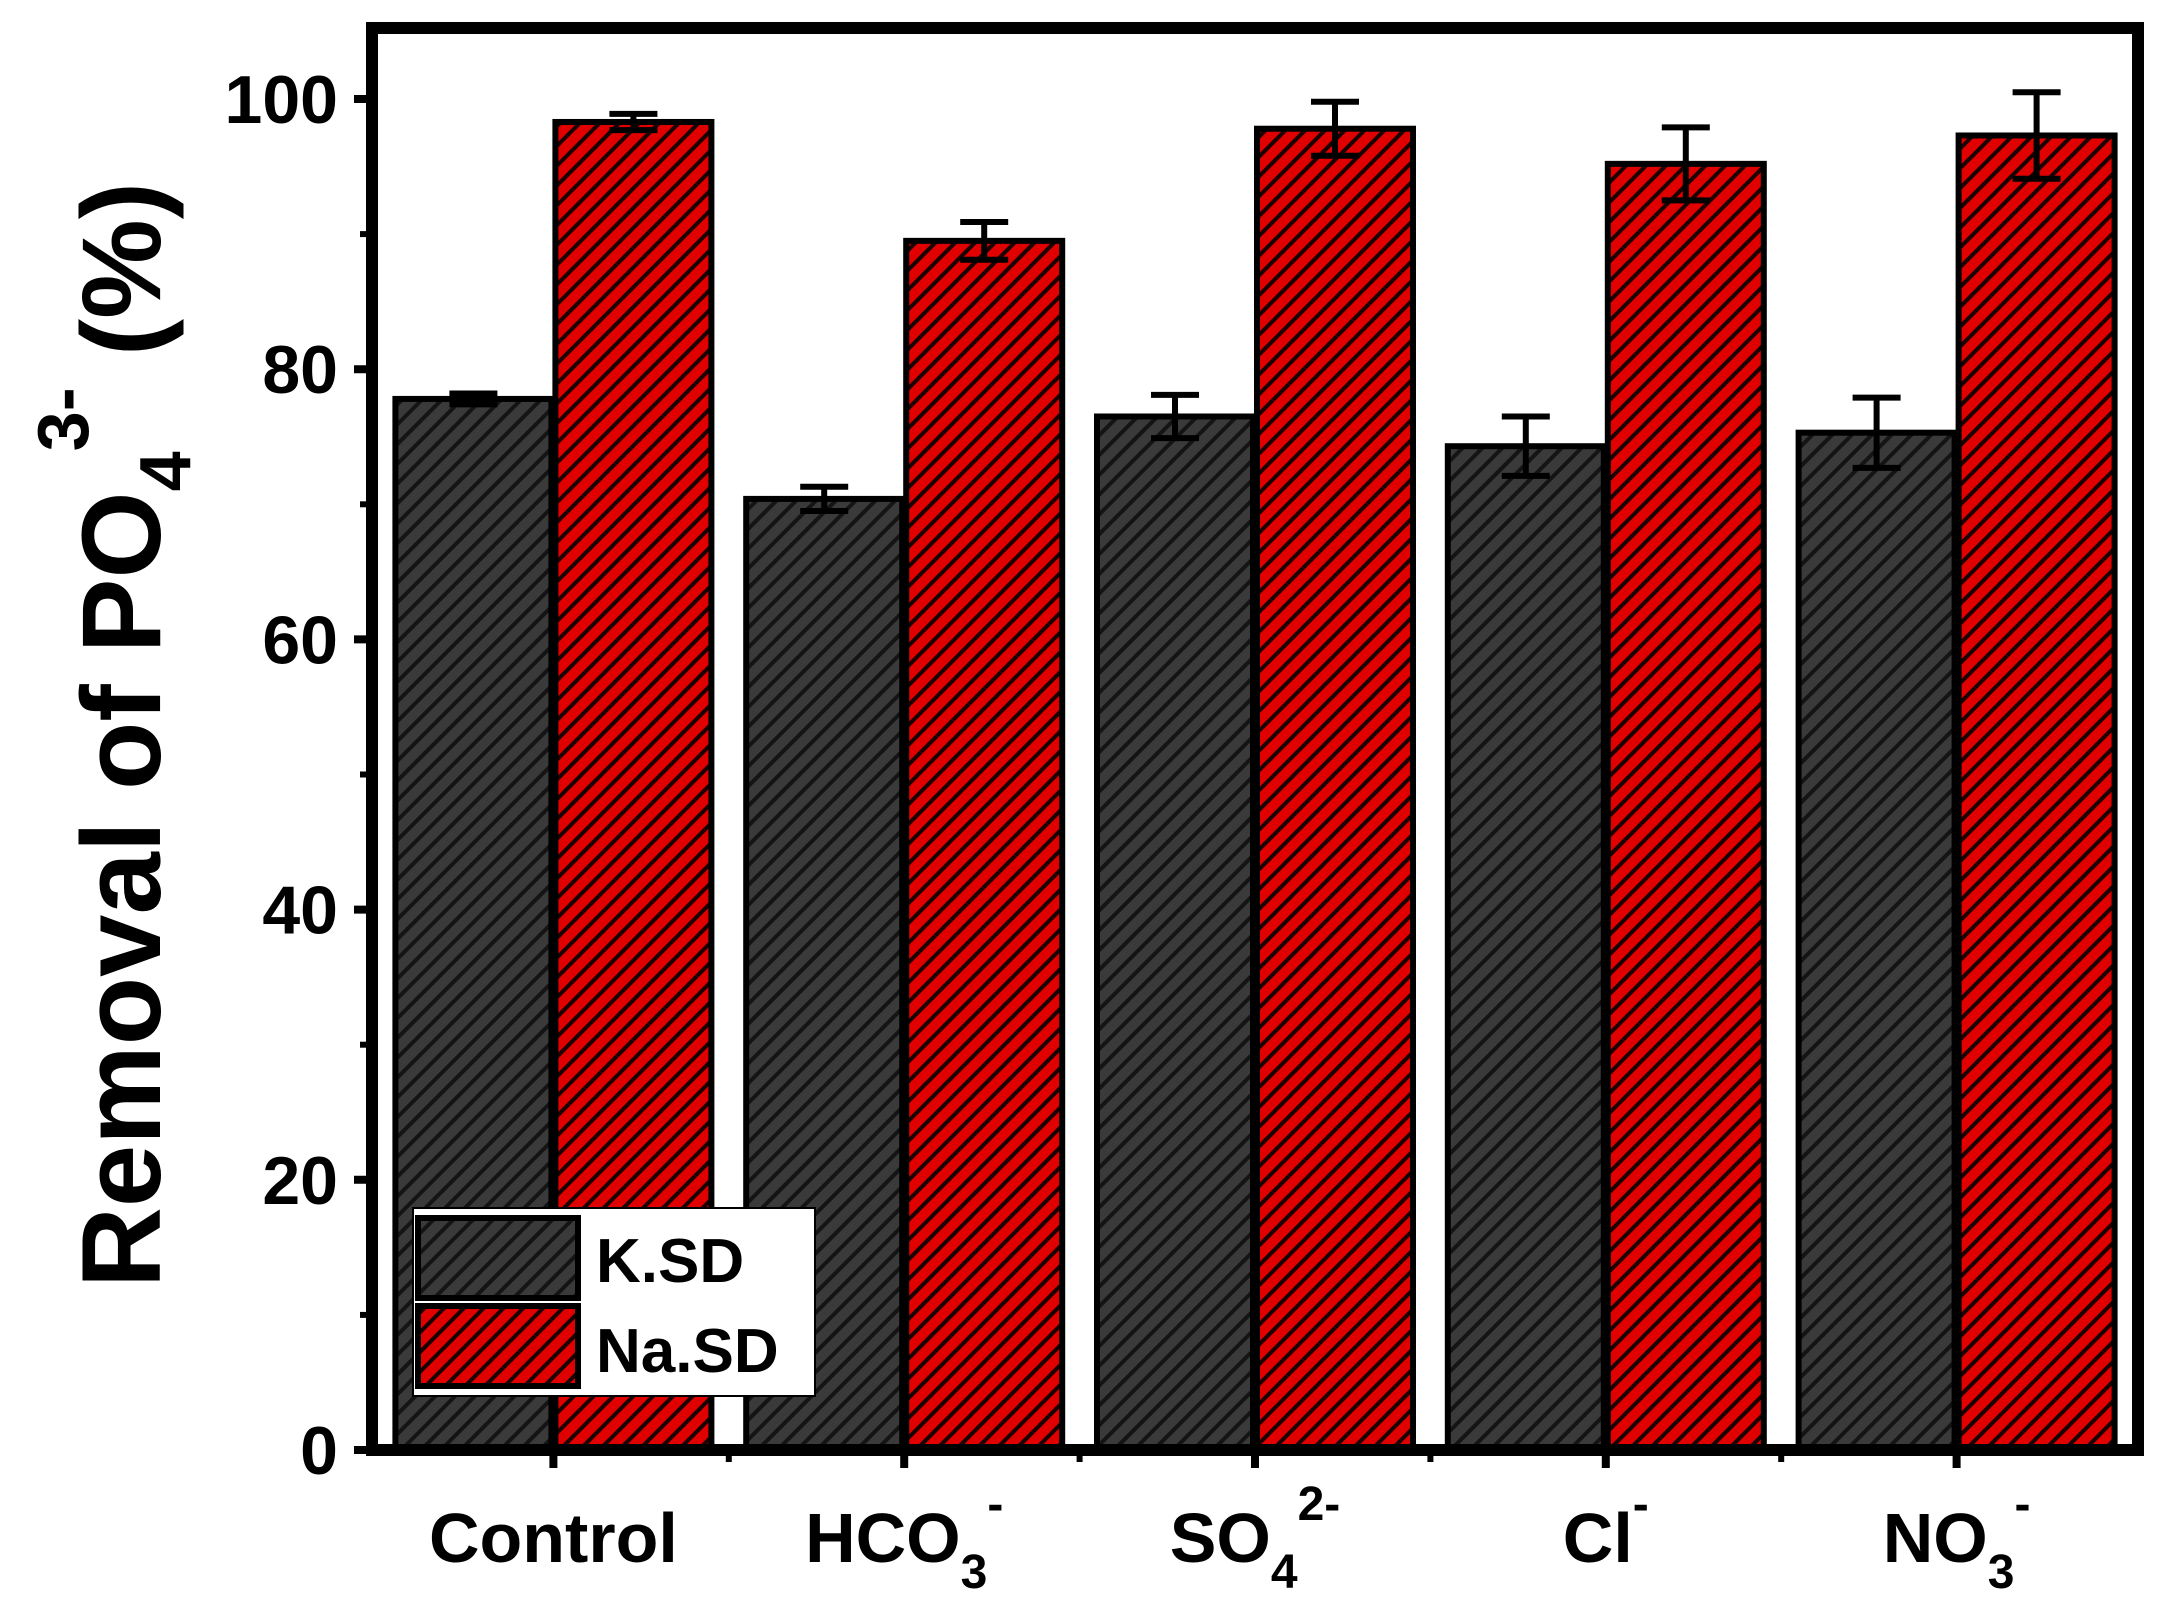  Describe the element at coordinates (319, 1451) in the screenshot. I see `y-tick-label-0: 0` at that location.